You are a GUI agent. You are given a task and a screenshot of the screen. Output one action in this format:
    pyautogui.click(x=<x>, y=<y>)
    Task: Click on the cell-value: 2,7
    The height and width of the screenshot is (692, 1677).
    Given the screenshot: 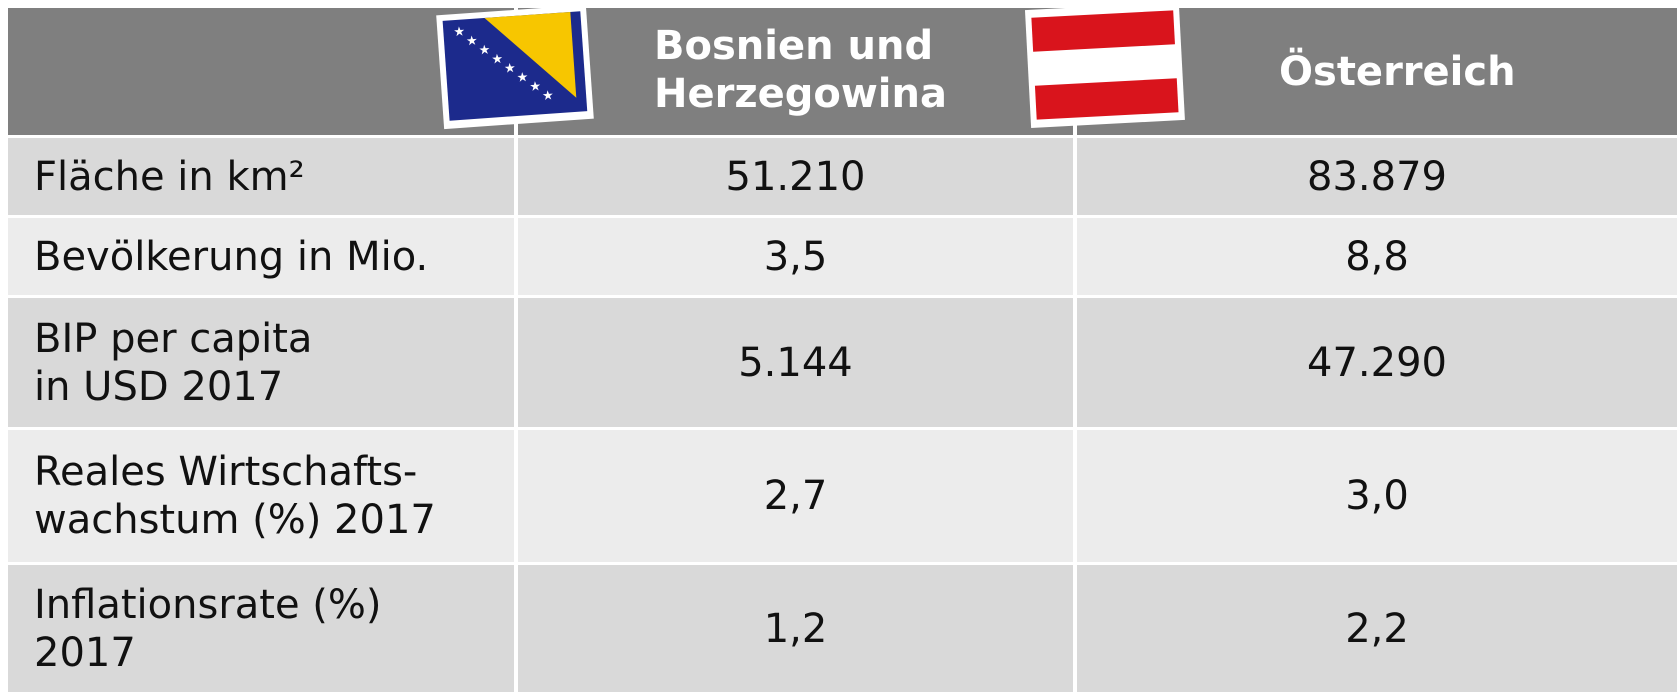 What is the action you would take?
    pyautogui.click(x=795, y=496)
    